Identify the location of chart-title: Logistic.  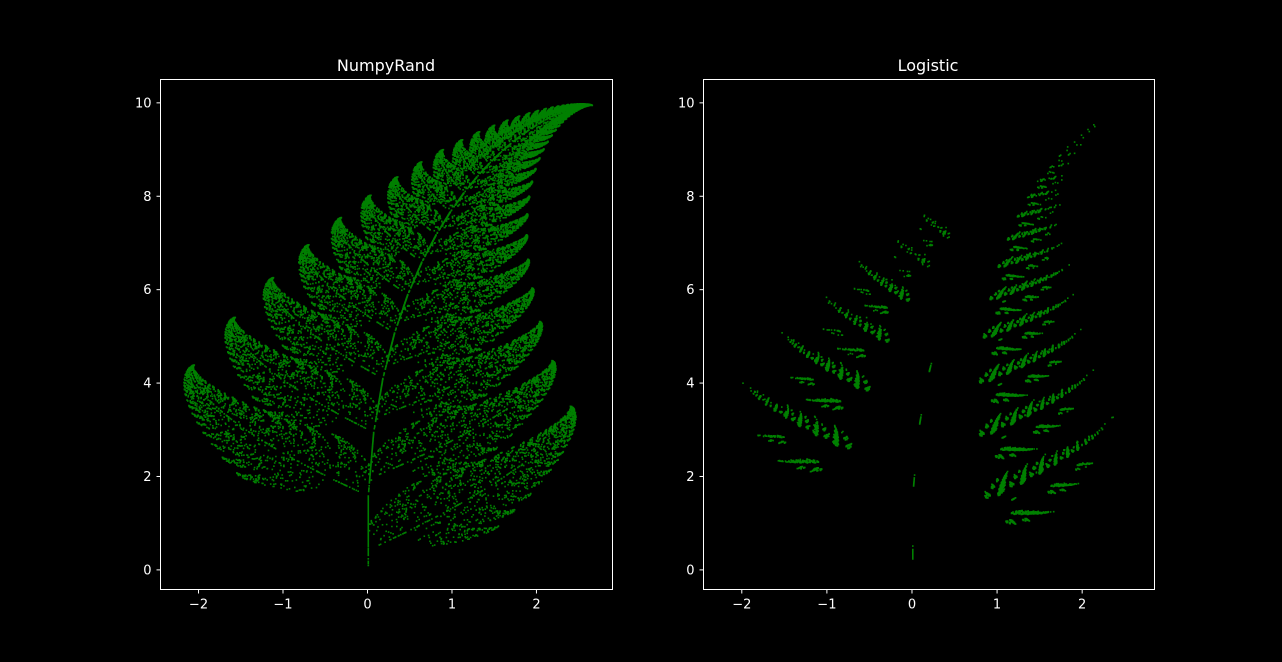
(928, 65).